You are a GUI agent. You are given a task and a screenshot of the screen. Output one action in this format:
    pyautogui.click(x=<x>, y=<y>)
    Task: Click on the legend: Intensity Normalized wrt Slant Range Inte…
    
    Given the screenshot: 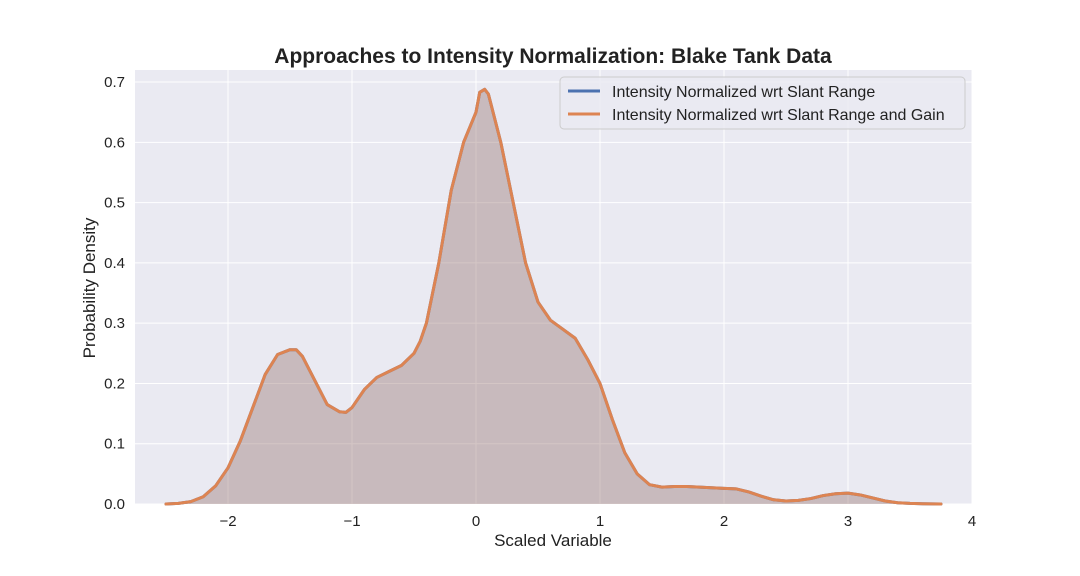 What is the action you would take?
    pyautogui.click(x=762, y=103)
    